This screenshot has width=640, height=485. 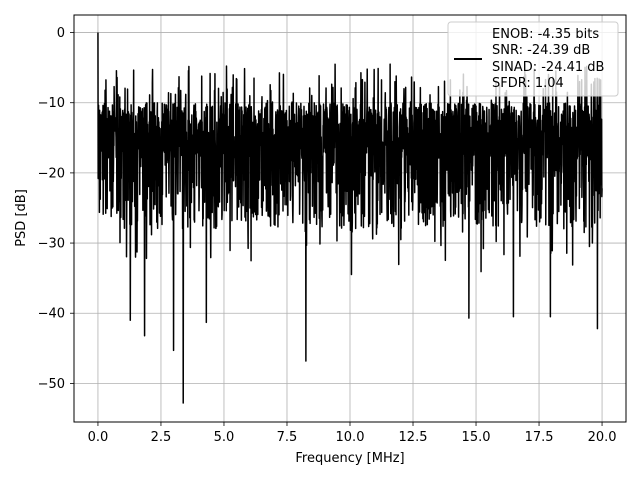 I want to click on x-tick-label: 15.0, so click(x=476, y=437).